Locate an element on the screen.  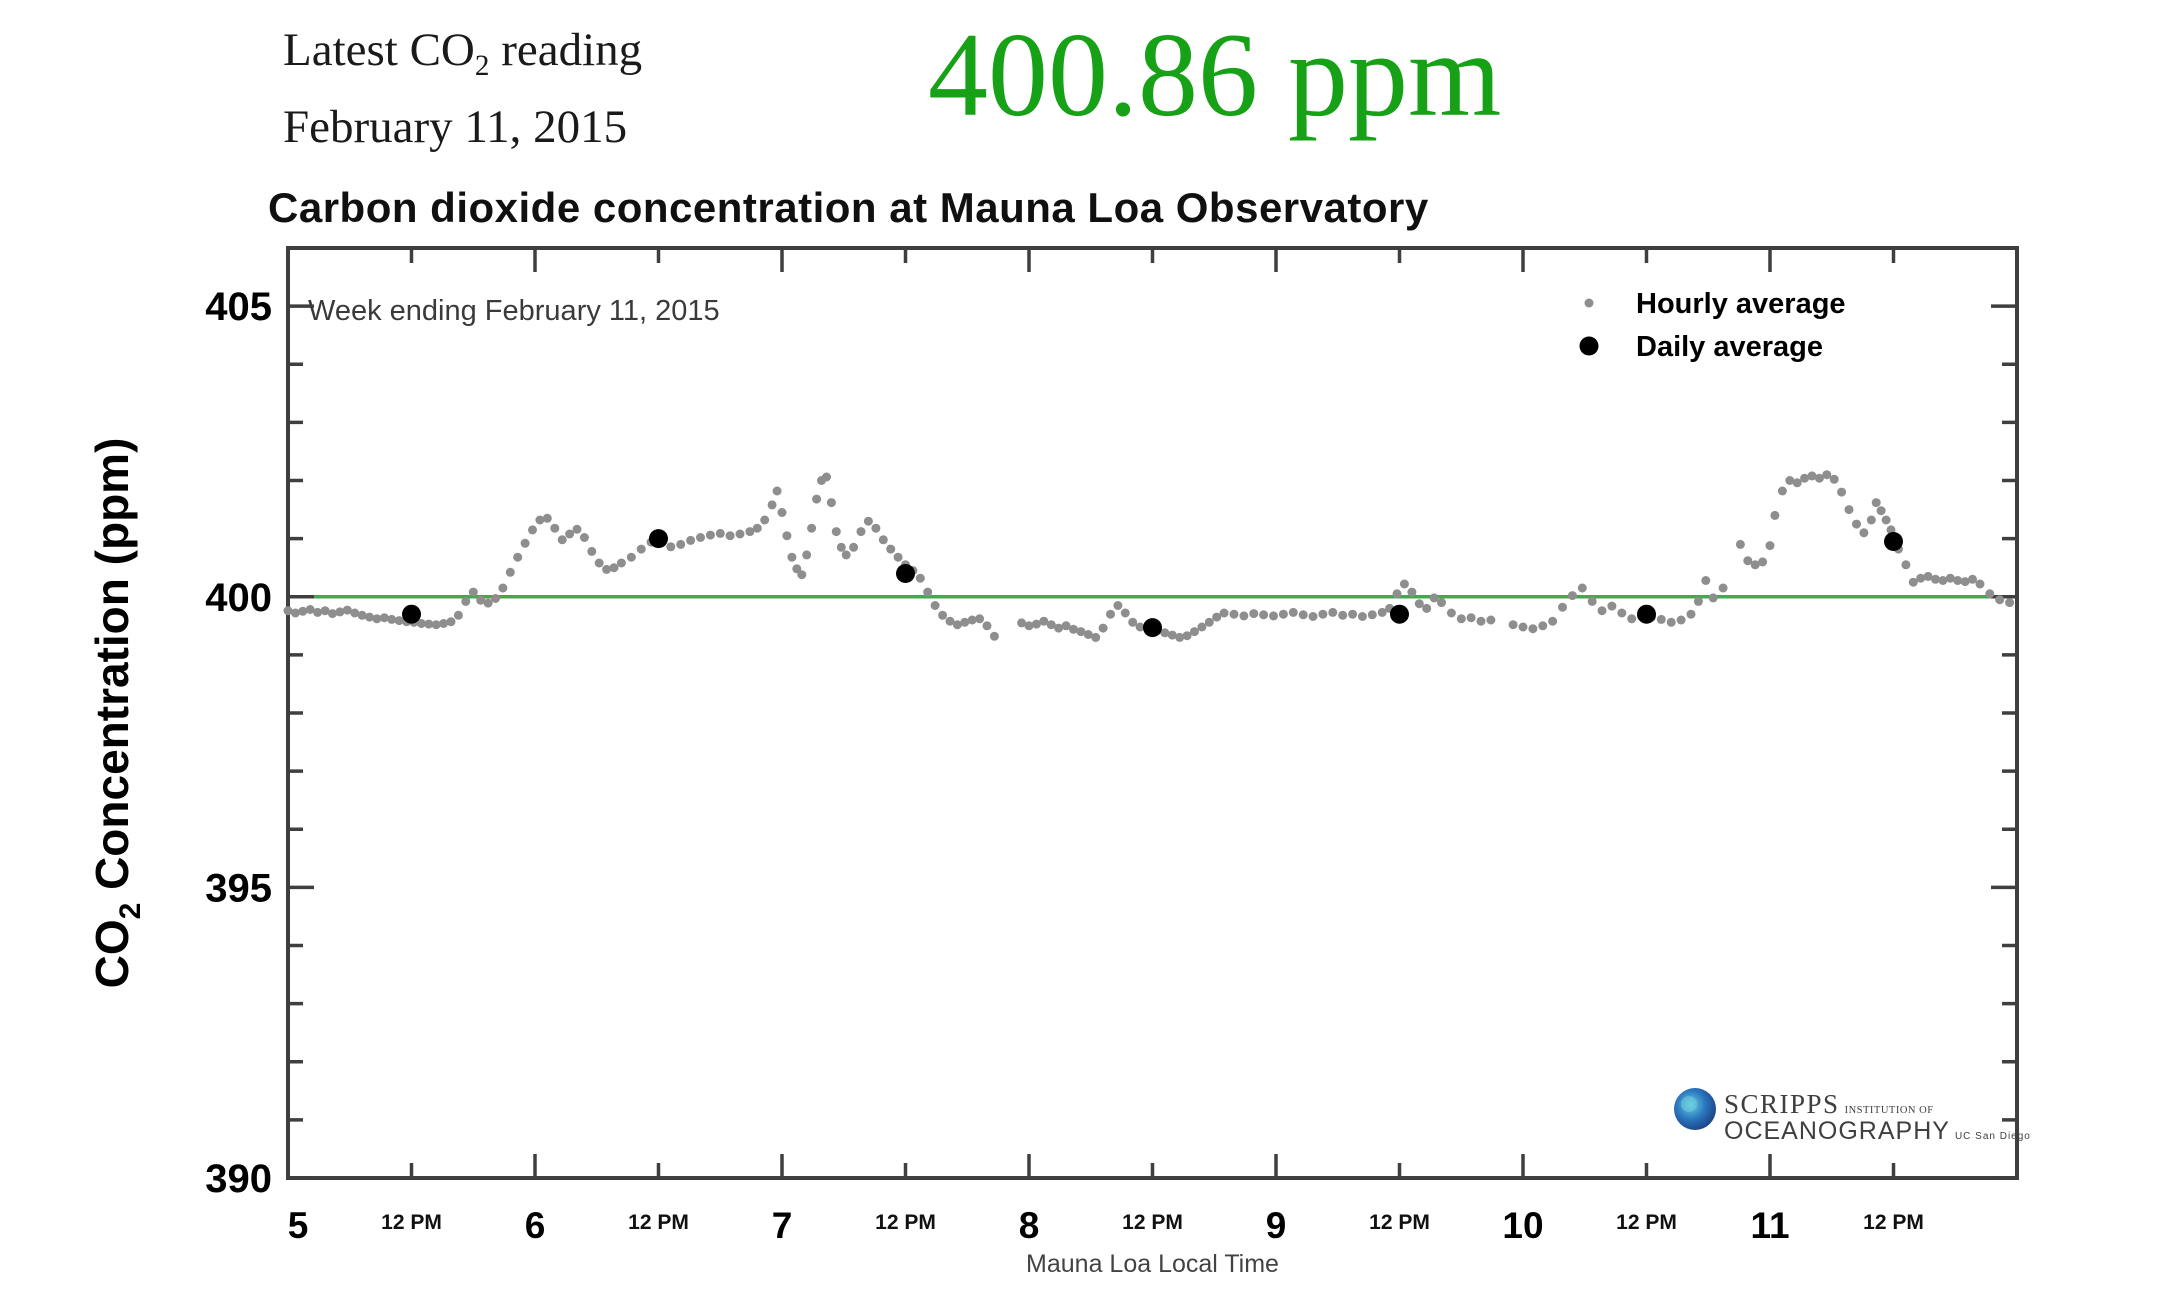
x-day-label: 5 is located at coordinates (298, 1225).